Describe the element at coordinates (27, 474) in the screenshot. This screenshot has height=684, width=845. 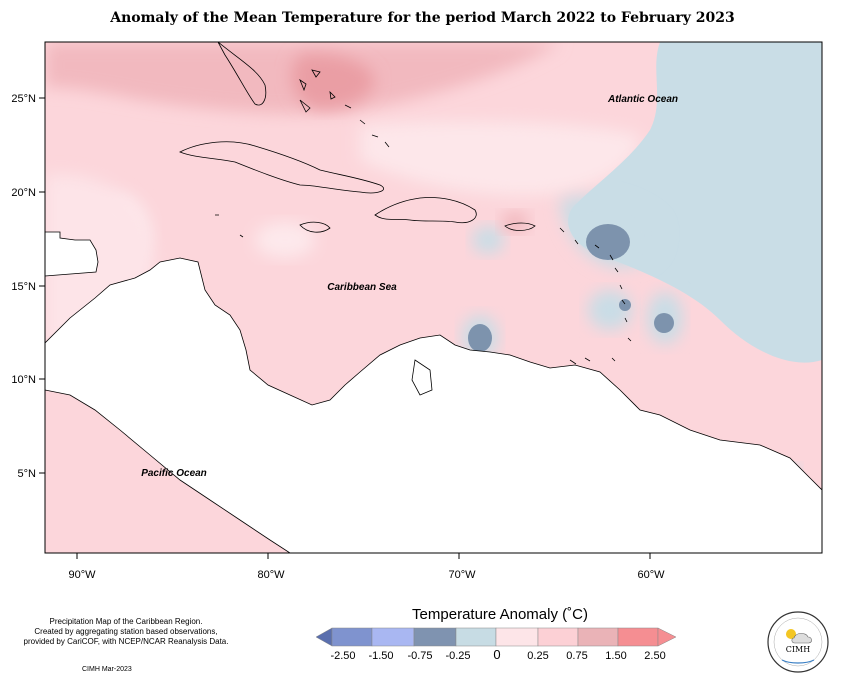
I see `lat-tick-label: 5°N` at that location.